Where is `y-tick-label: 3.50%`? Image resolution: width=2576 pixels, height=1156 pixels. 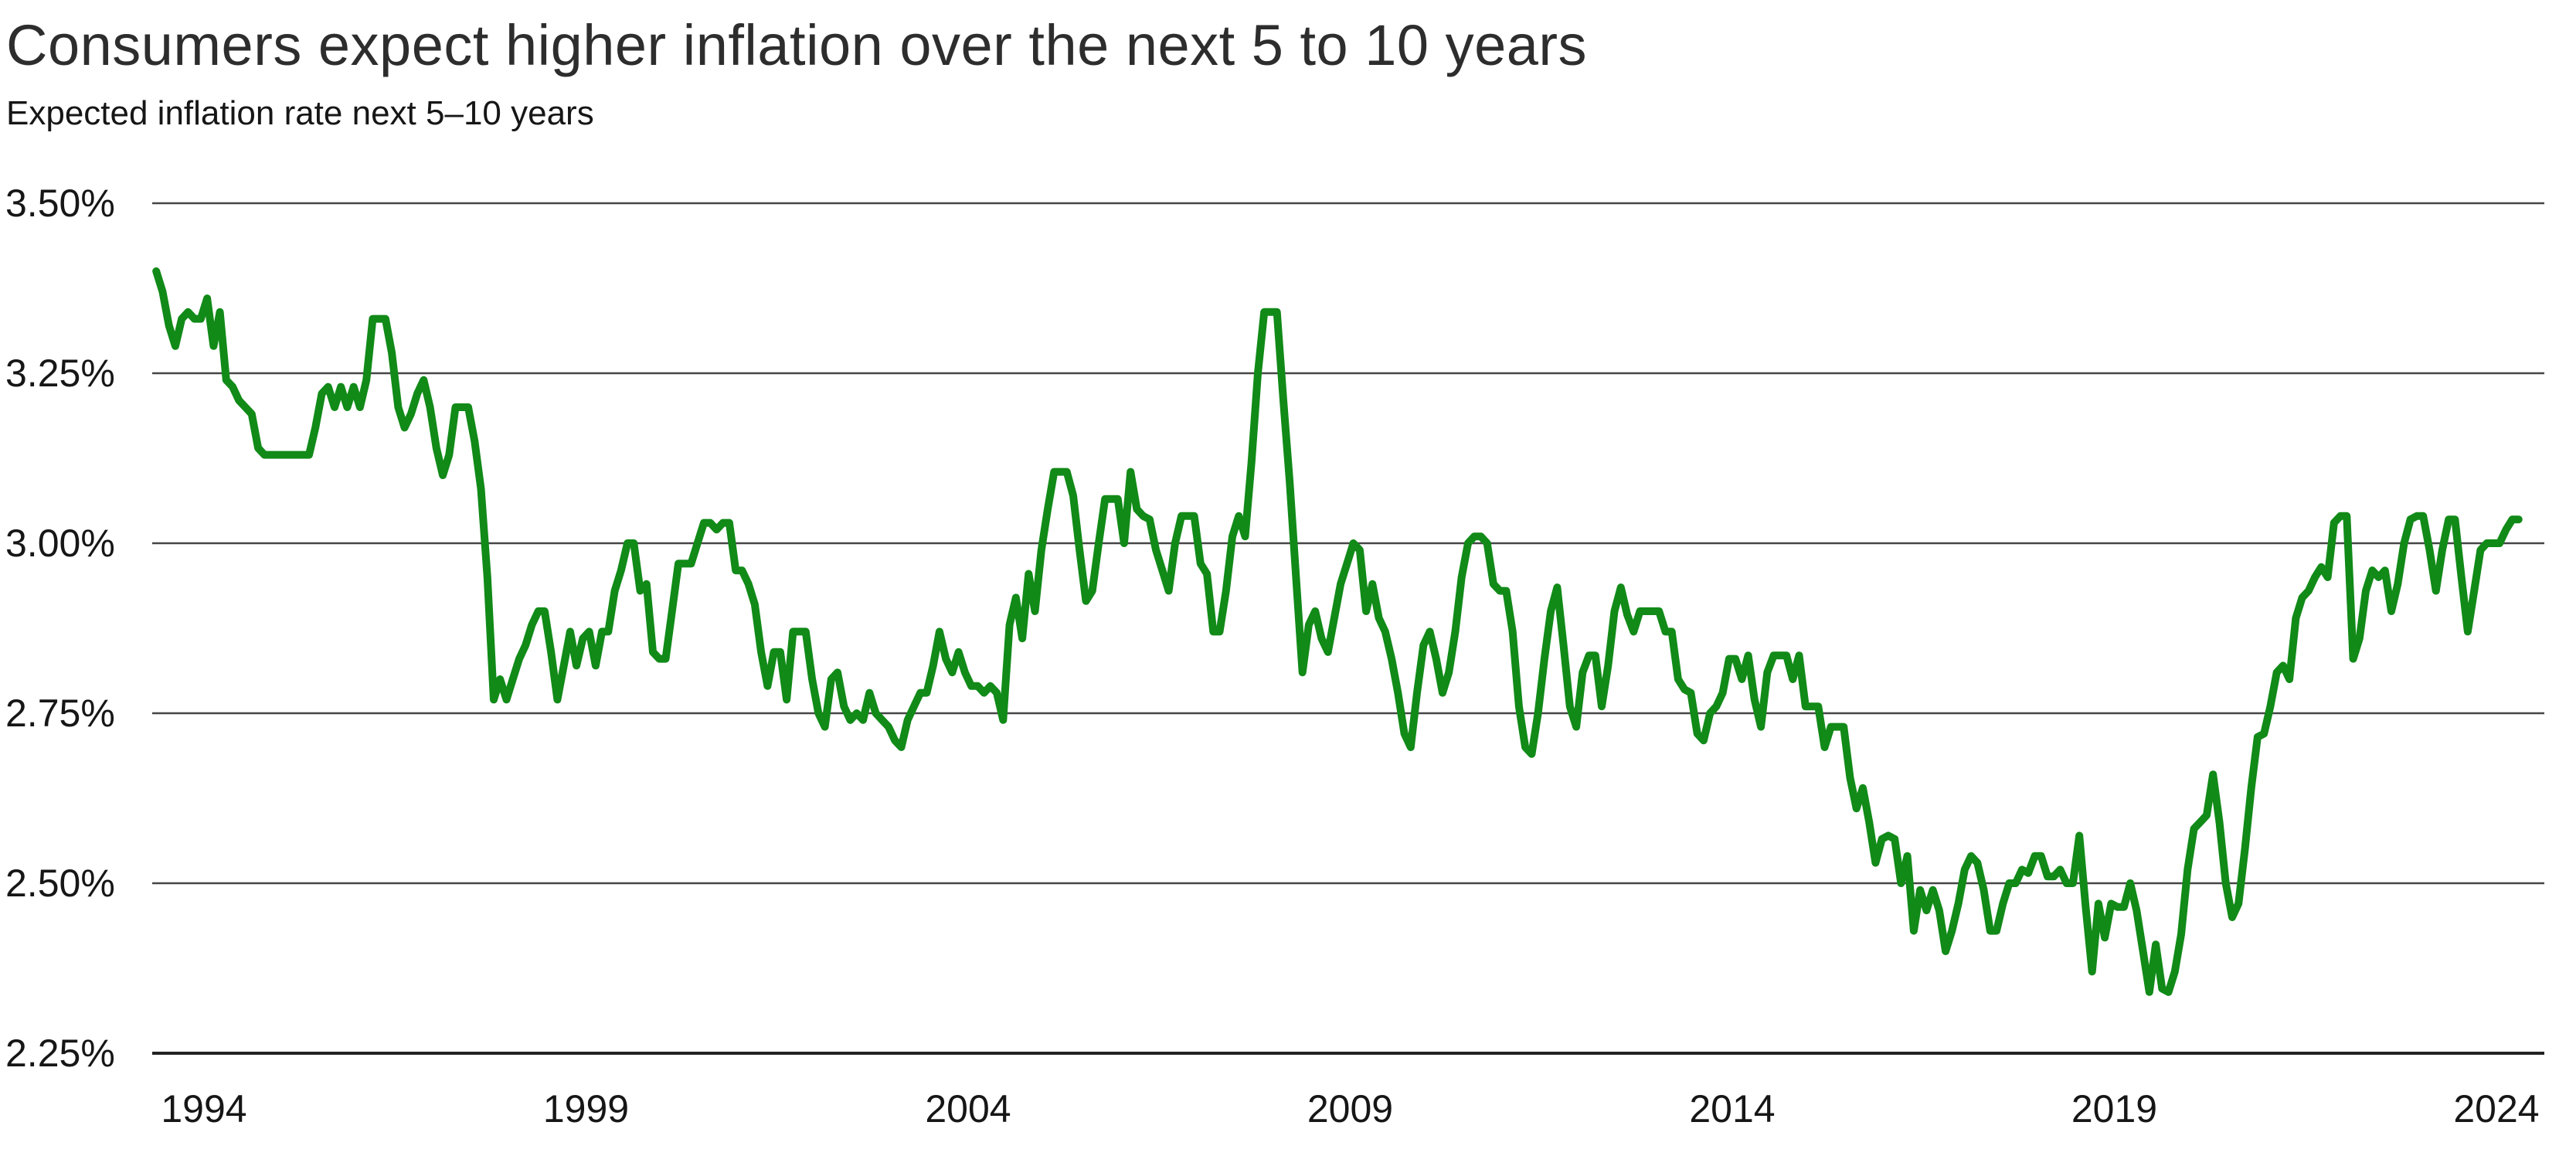
y-tick-label: 3.50% is located at coordinates (60, 203).